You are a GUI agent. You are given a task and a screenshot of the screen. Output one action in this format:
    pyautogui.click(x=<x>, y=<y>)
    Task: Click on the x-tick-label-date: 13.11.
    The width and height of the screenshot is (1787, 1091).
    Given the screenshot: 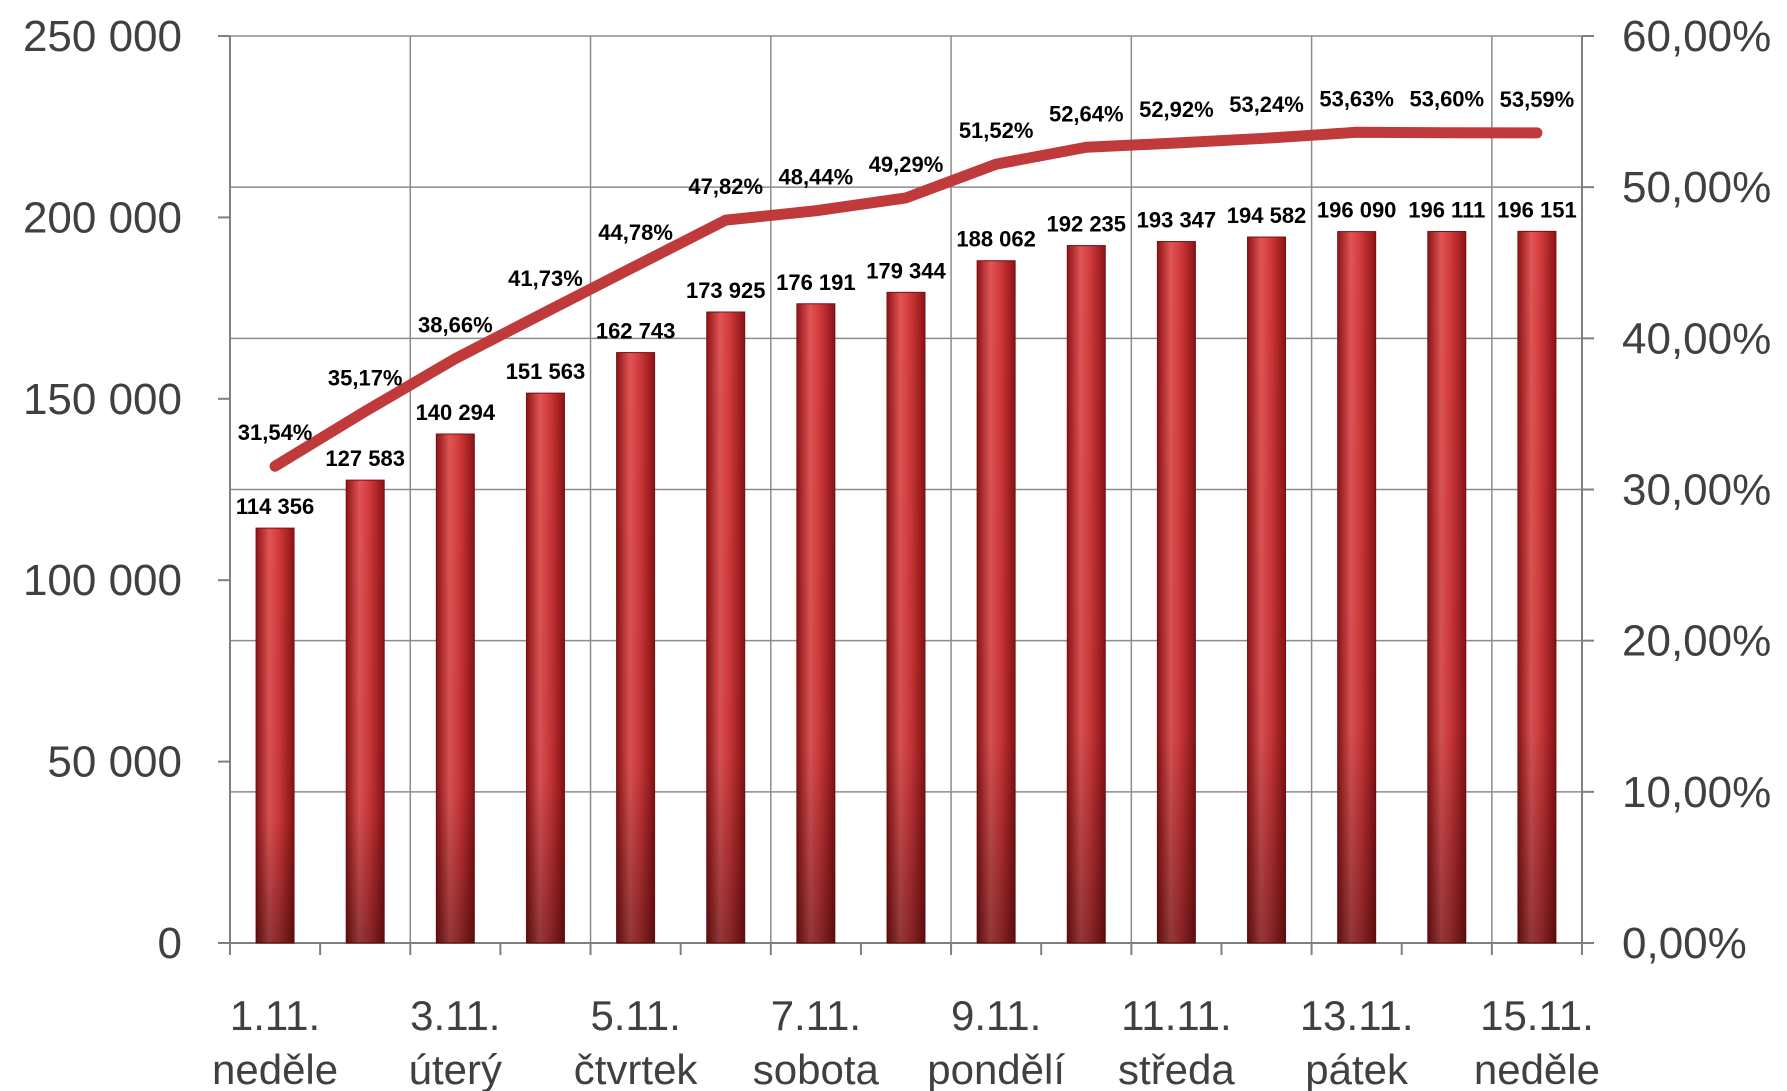 What is the action you would take?
    pyautogui.click(x=1357, y=1015)
    